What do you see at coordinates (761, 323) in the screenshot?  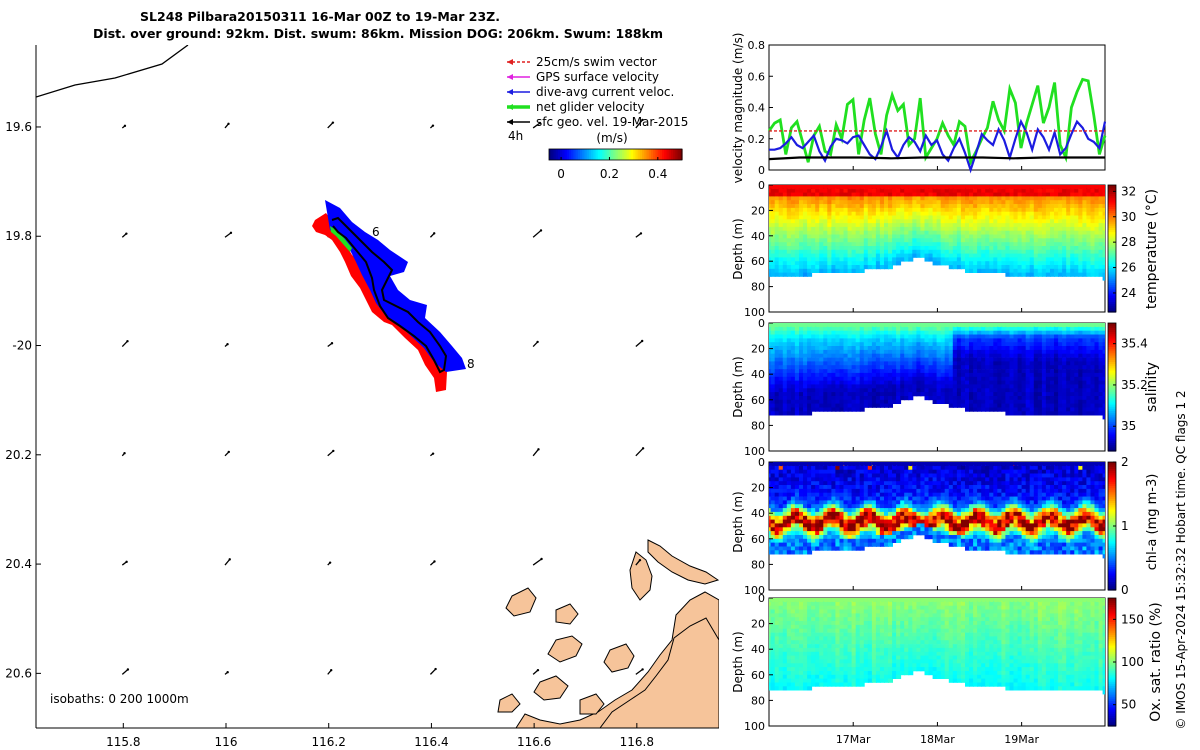 I see `salinity-ytick-label: 0` at bounding box center [761, 323].